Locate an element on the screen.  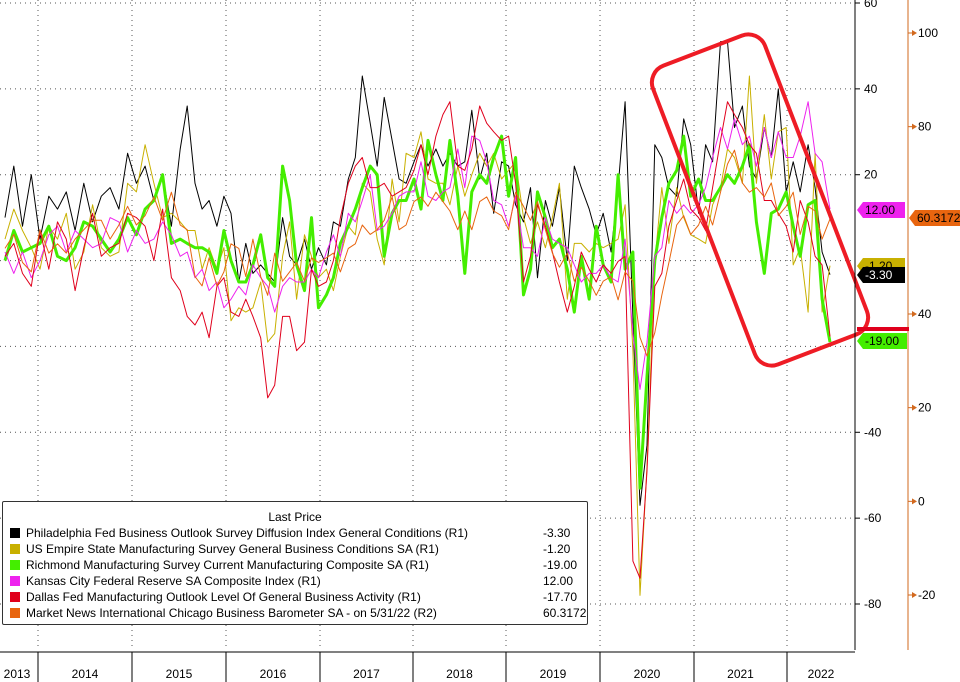
year-label: 2021 is located at coordinates (740, 674).